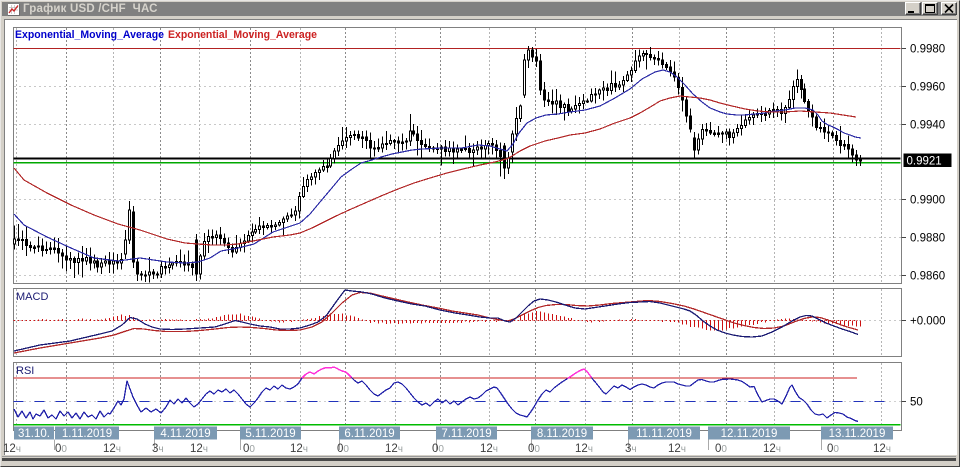 The width and height of the screenshot is (960, 467). What do you see at coordinates (927, 50) in the screenshot?
I see `svg-text: 0.9980` at bounding box center [927, 50].